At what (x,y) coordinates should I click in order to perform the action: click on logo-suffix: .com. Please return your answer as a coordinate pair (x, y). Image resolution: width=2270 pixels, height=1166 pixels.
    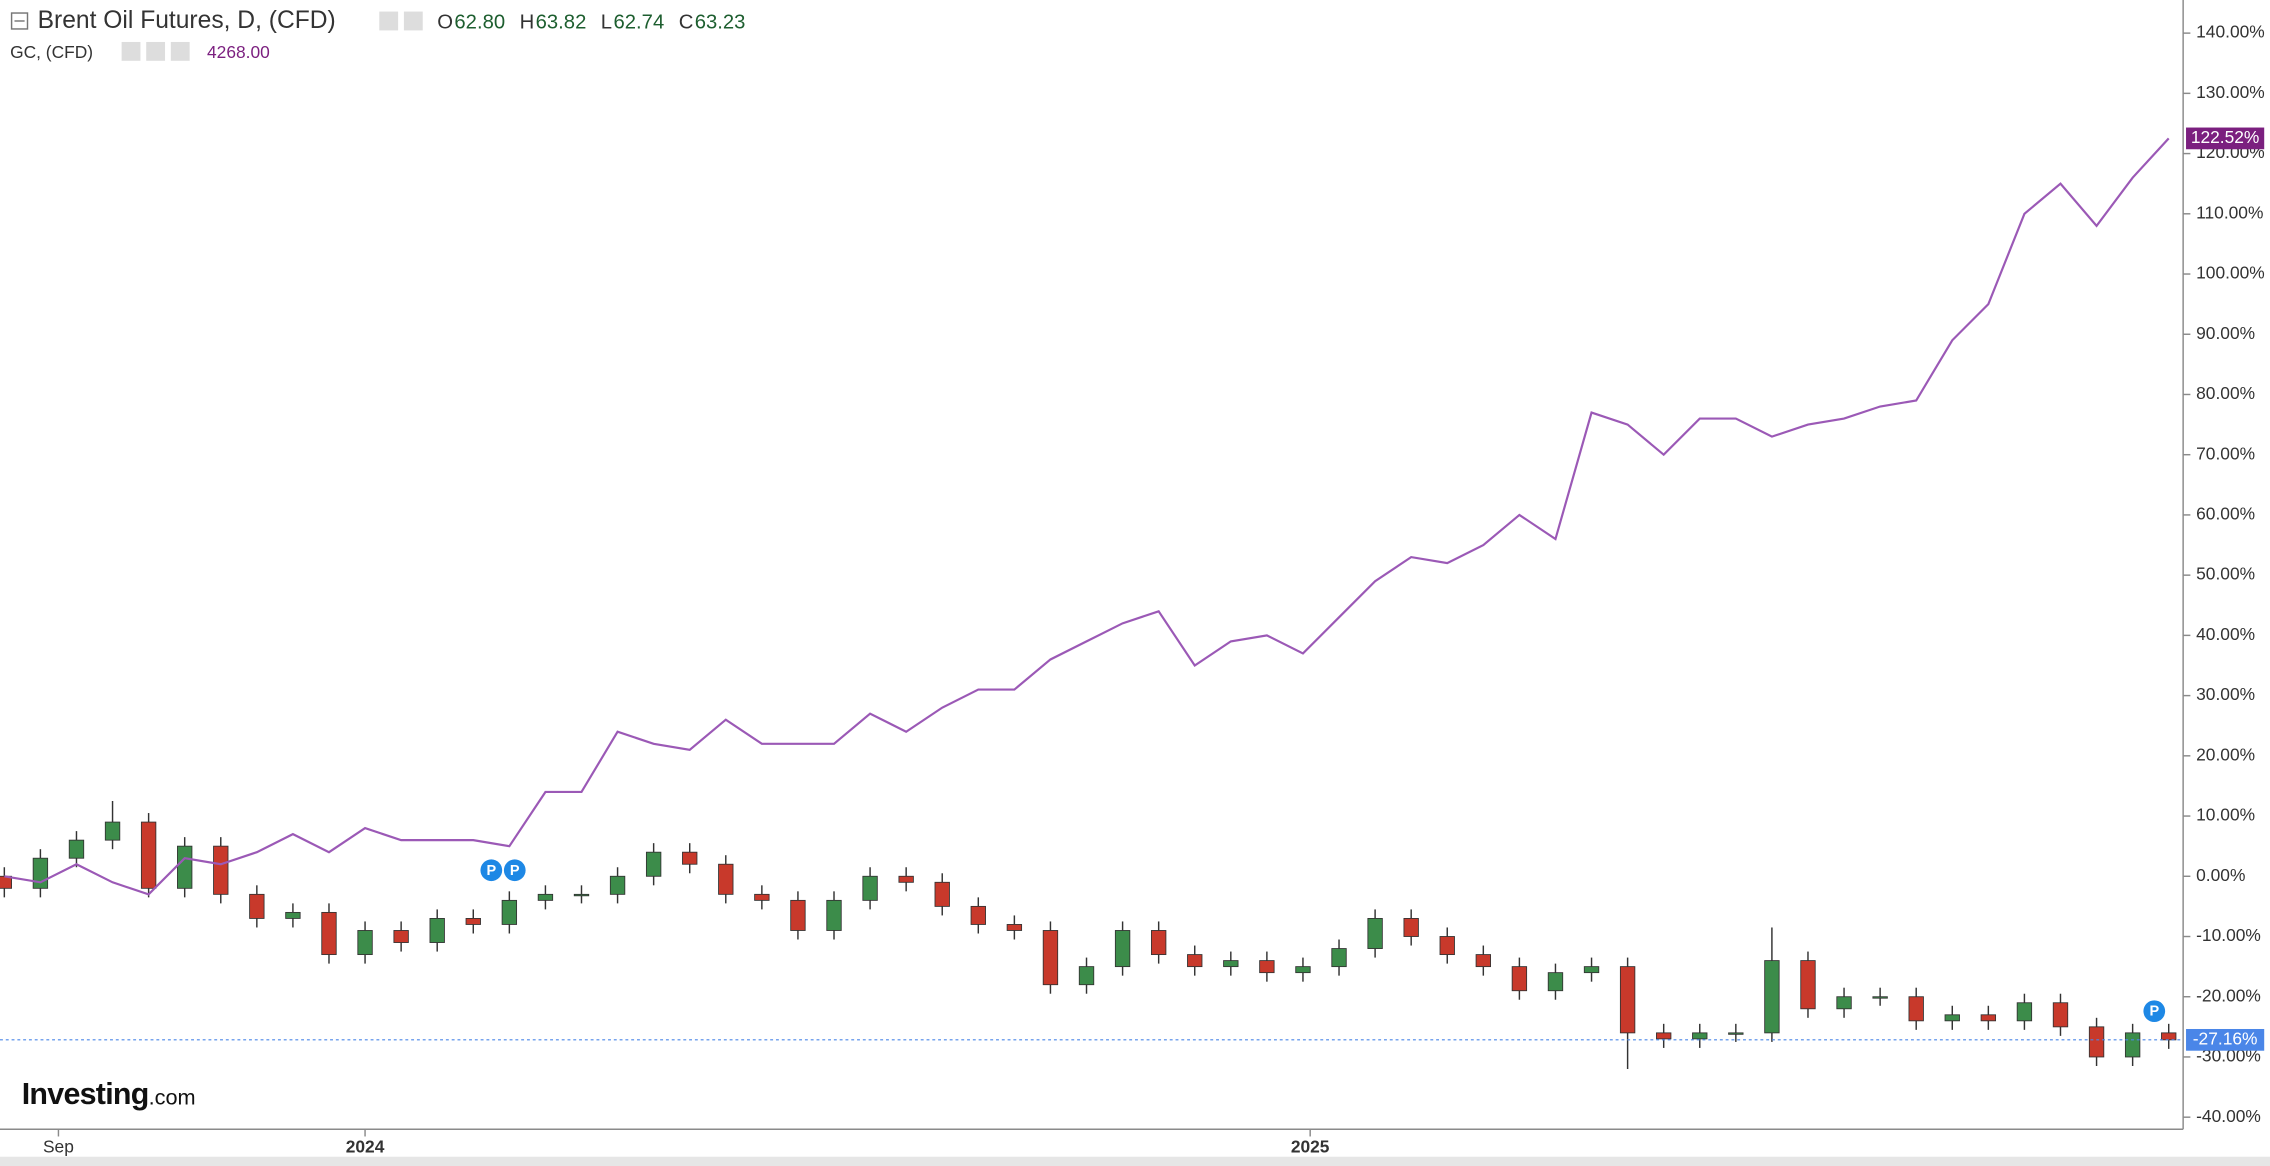
    Looking at the image, I should click on (172, 1097).